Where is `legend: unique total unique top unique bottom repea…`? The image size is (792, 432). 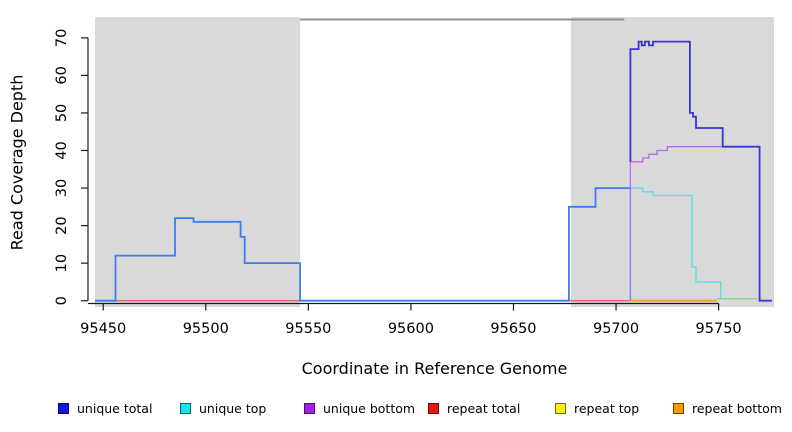
legend: unique total unique top unique bottom repea… is located at coordinates (396, 411).